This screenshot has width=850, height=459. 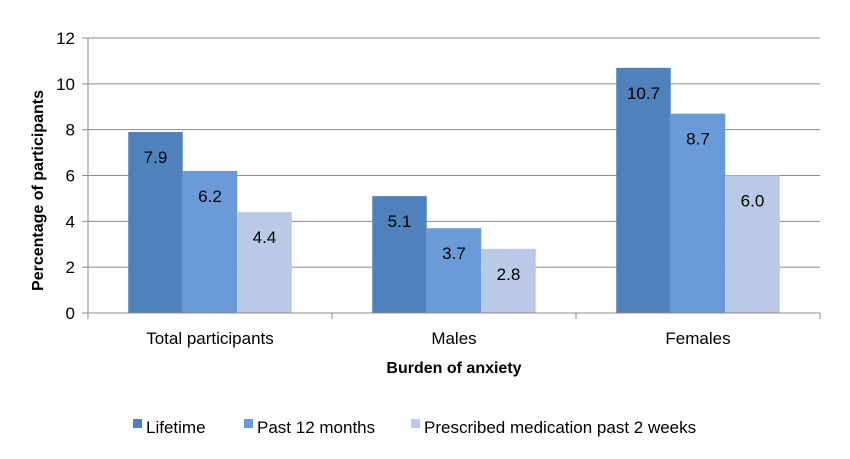 What do you see at coordinates (70, 267) in the screenshot?
I see `y-tick-label: 2` at bounding box center [70, 267].